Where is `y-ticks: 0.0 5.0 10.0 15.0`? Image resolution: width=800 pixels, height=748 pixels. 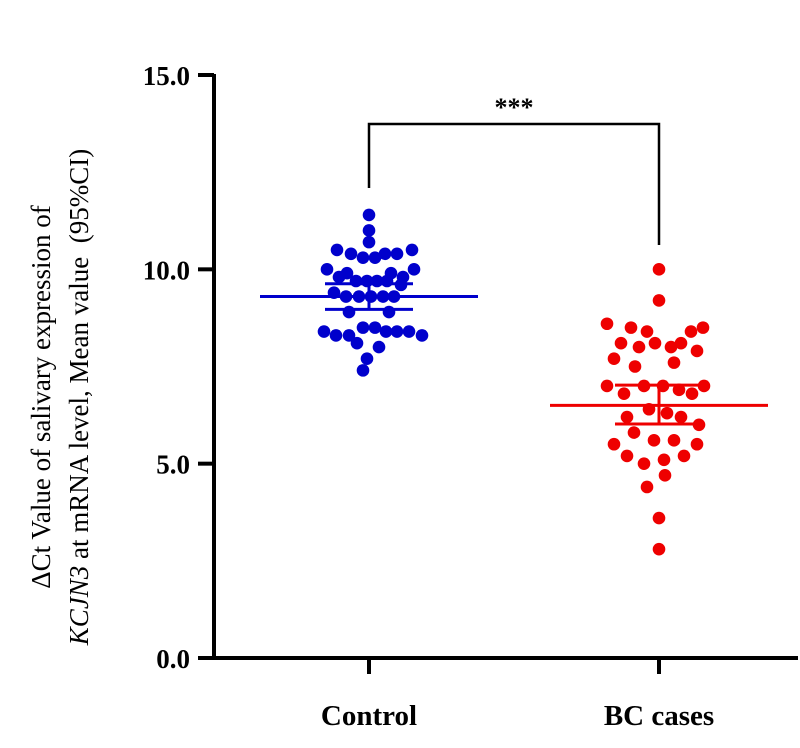 y-ticks: 0.0 5.0 10.0 15.0 is located at coordinates (178, 367).